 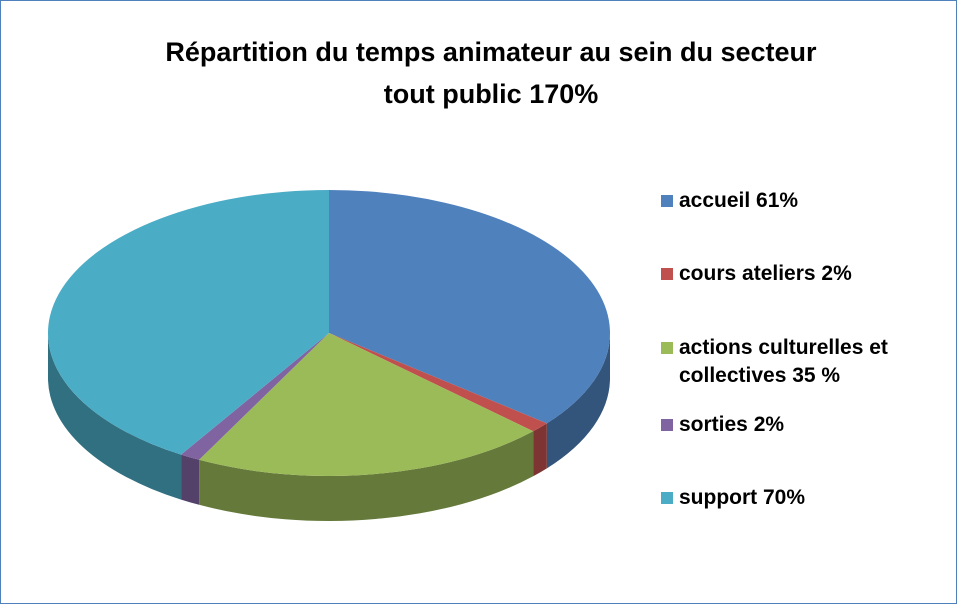 I want to click on legend-item: support 70%, so click(x=806, y=498).